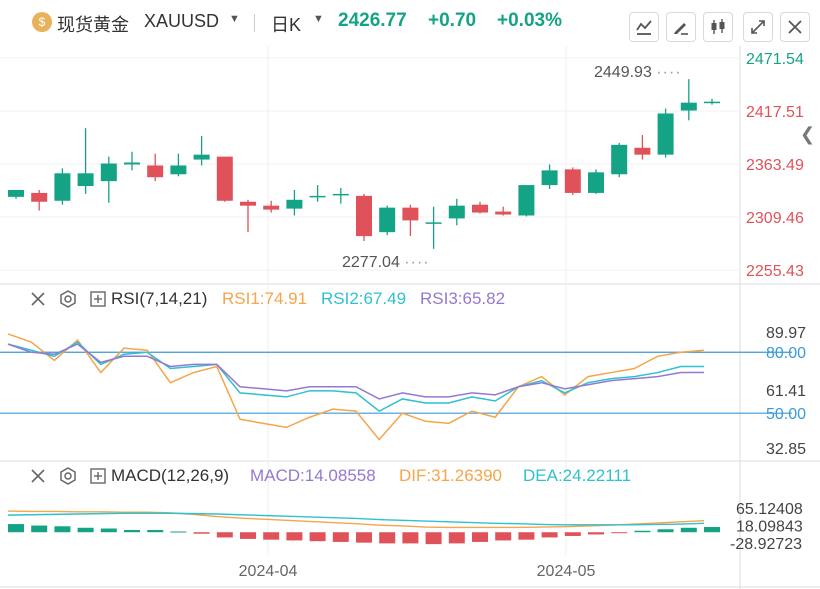 The image size is (820, 589). What do you see at coordinates (623, 72) in the screenshot?
I see `high-label: 2449.93` at bounding box center [623, 72].